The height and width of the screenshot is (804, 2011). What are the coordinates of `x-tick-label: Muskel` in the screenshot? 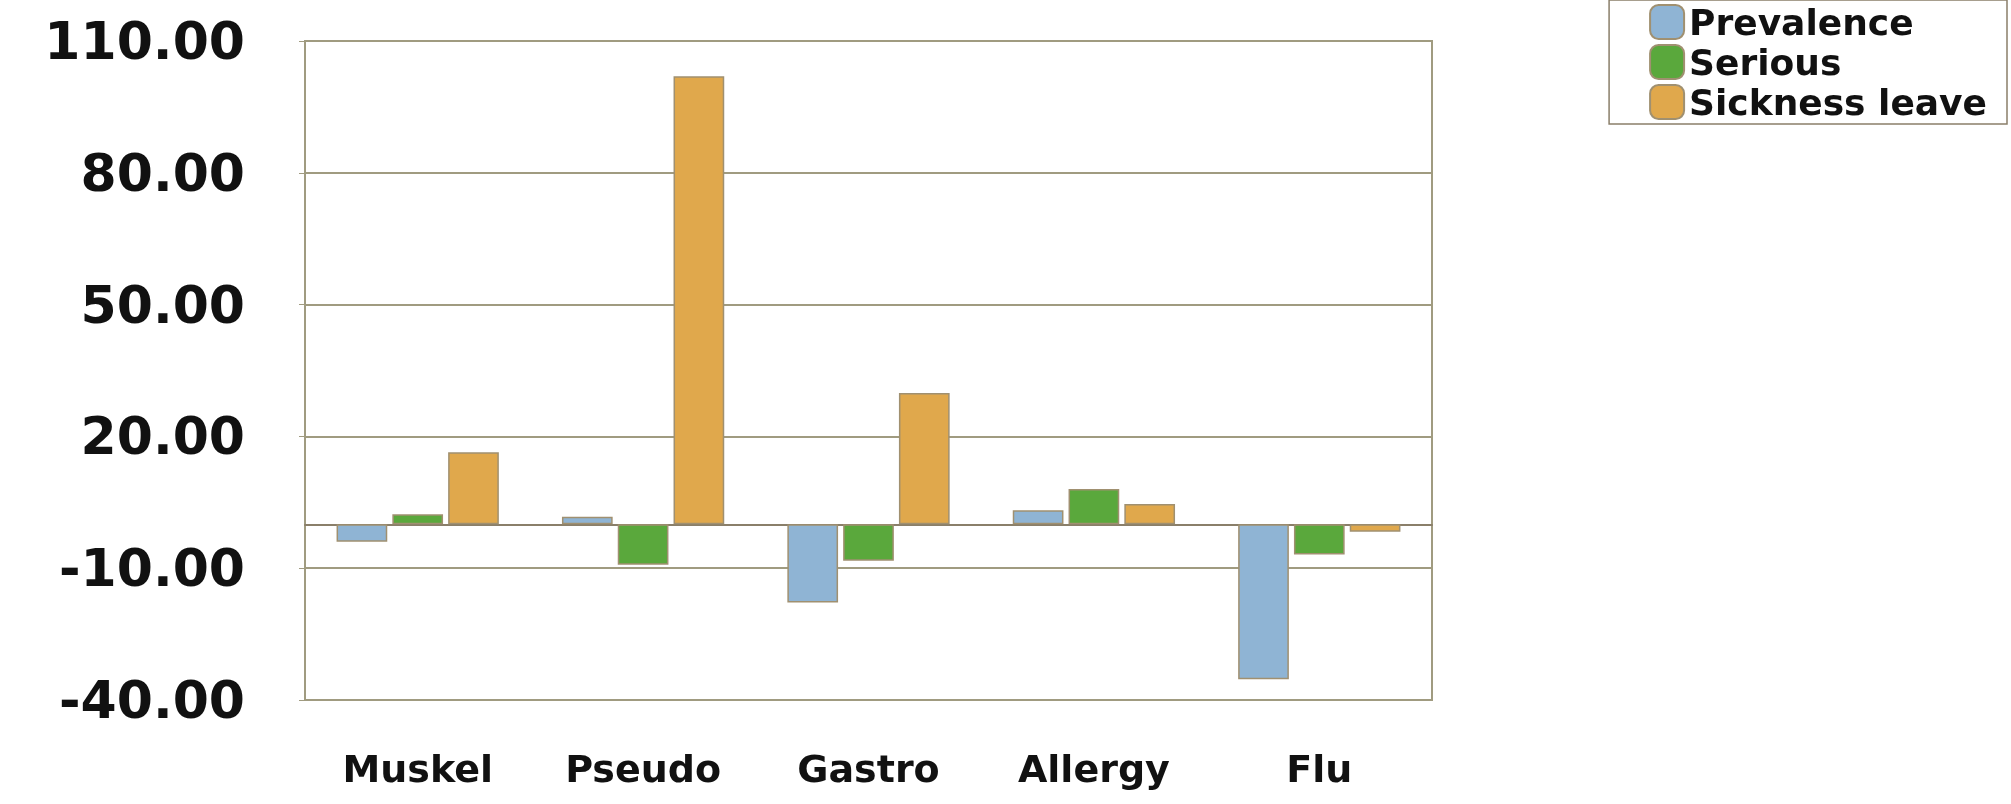 It's located at (417, 769).